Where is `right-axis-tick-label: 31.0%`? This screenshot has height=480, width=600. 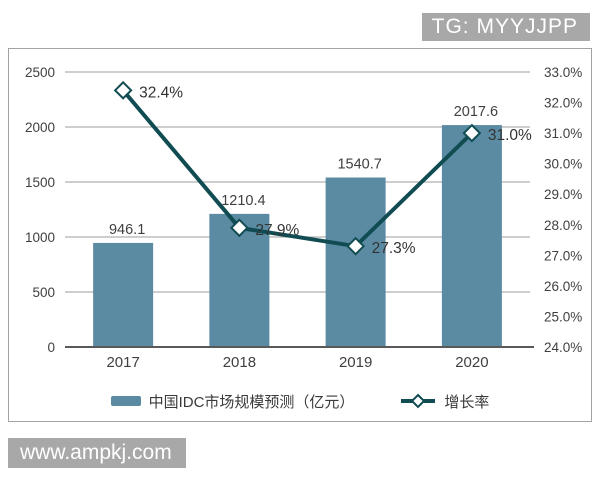
right-axis-tick-label: 31.0% is located at coordinates (563, 133).